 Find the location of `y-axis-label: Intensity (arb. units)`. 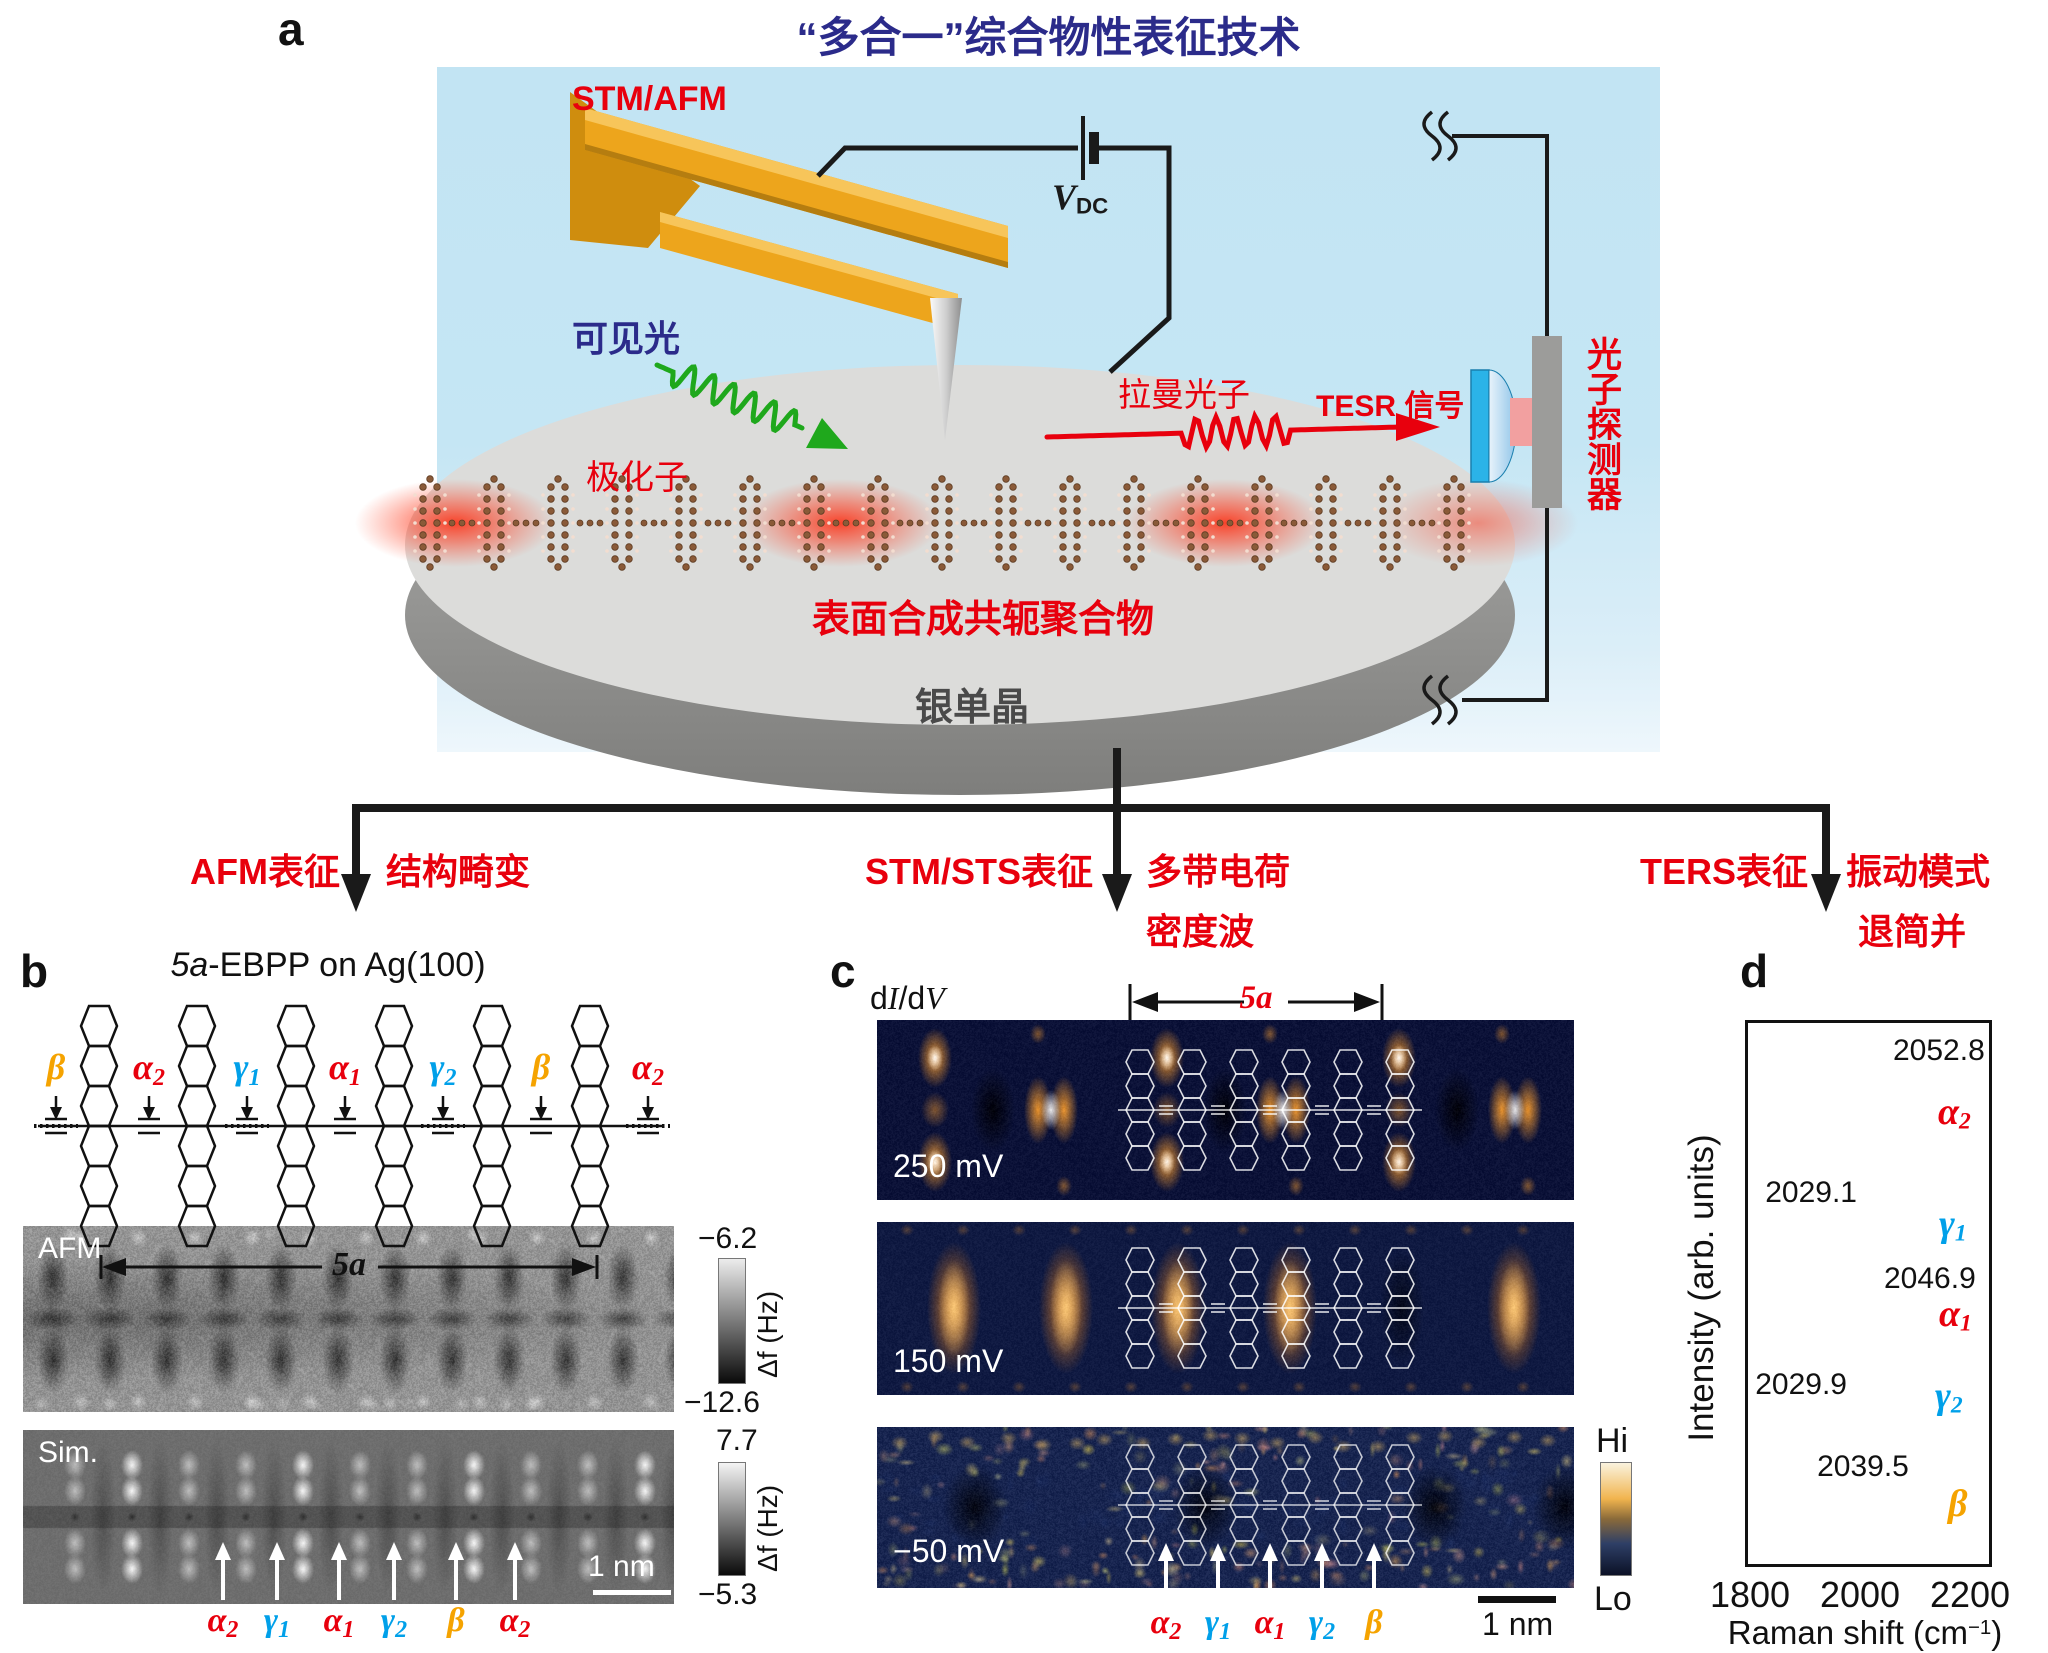

y-axis-label: Intensity (arb. units) is located at coordinates (1701, 1288).